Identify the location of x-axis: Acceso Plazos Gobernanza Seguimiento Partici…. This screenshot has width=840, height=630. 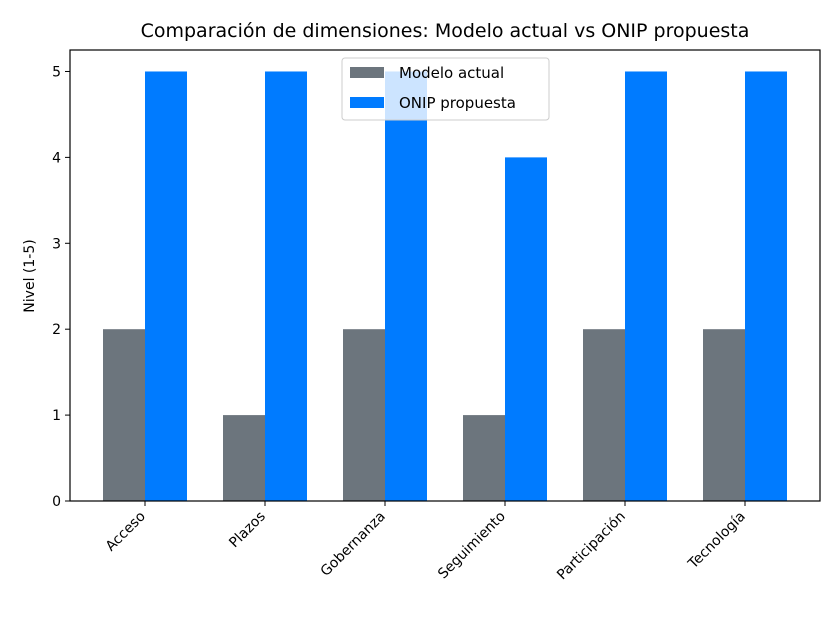
(426, 542).